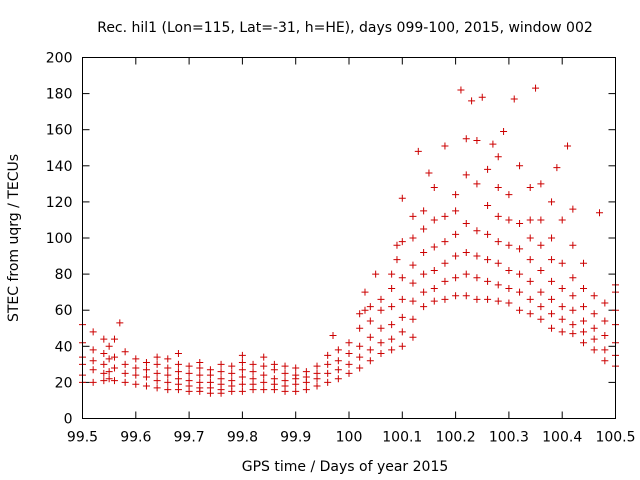  What do you see at coordinates (64, 347) in the screenshot?
I see `y-tick-label: 40` at bounding box center [64, 347].